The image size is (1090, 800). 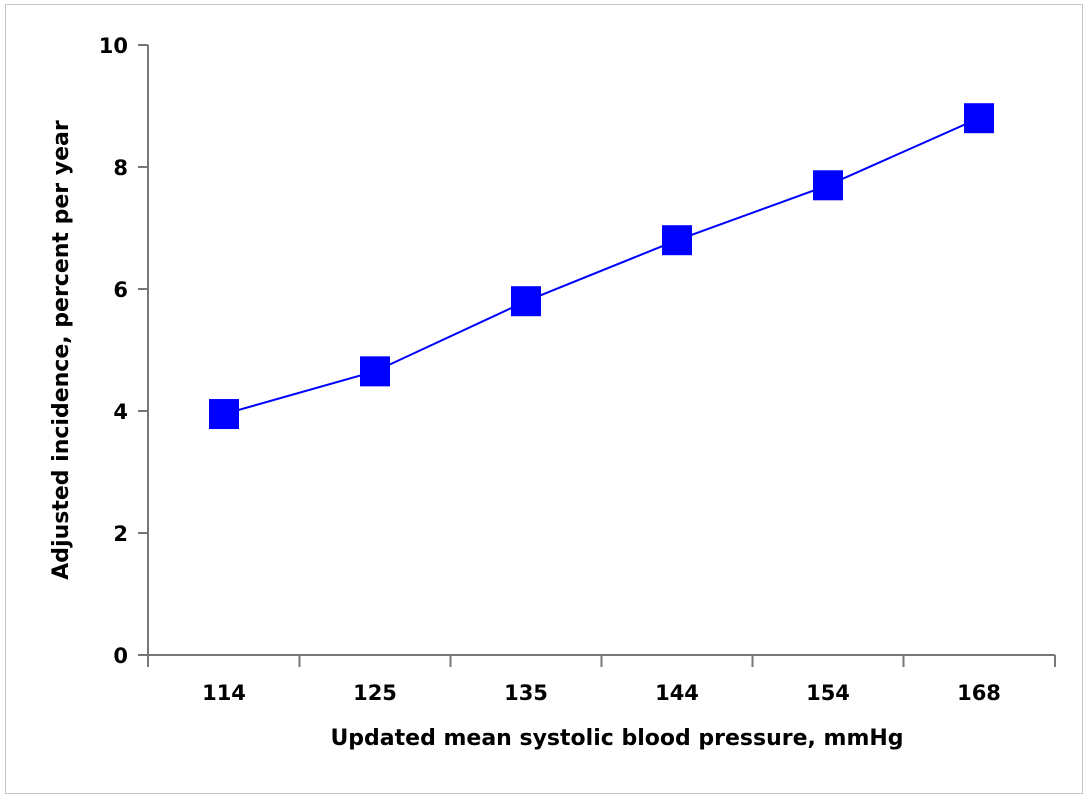 What do you see at coordinates (120, 656) in the screenshot?
I see `y-tick-label: 0` at bounding box center [120, 656].